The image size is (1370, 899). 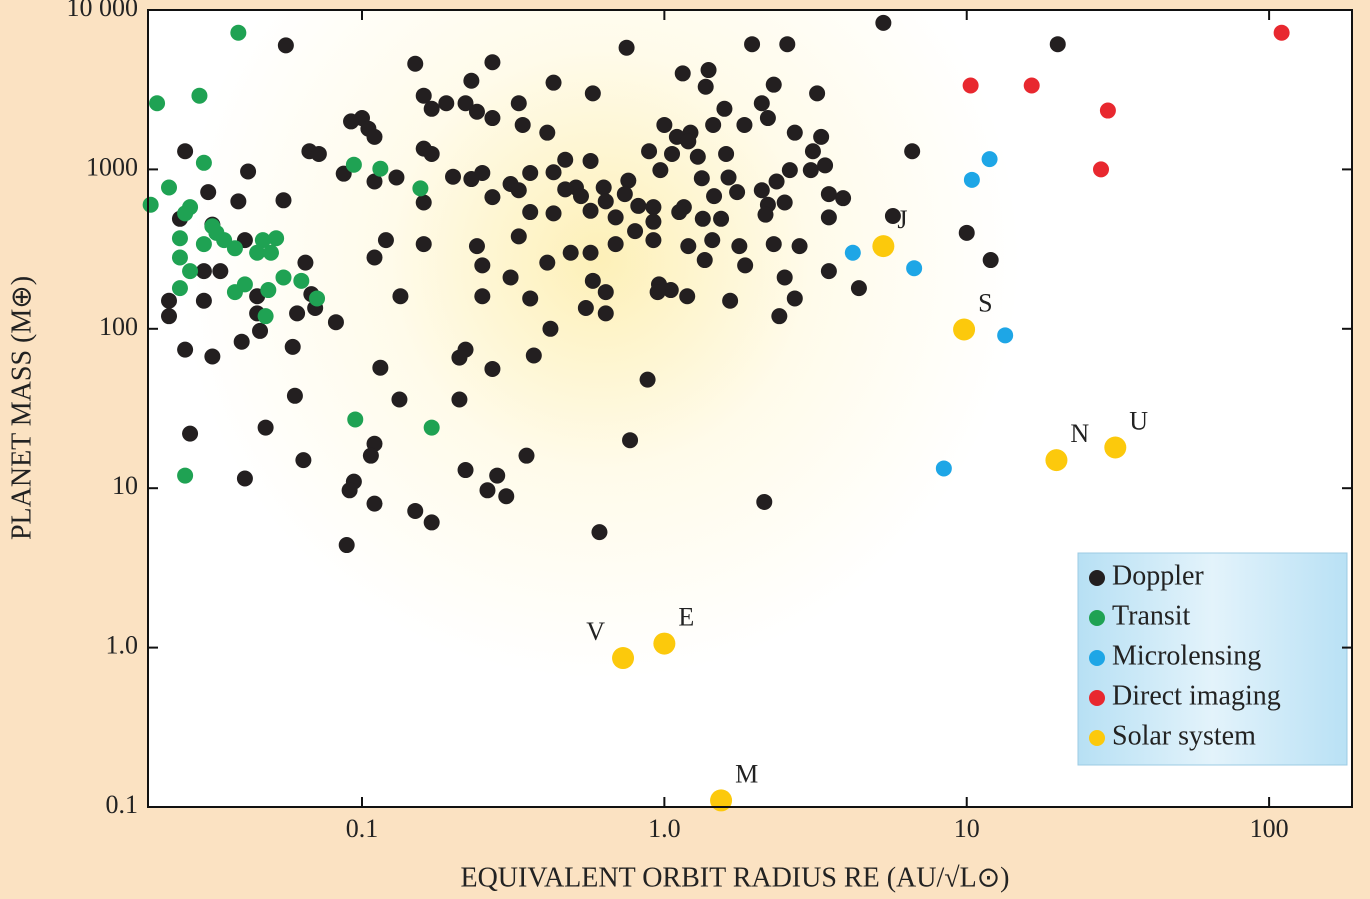 What do you see at coordinates (1186, 655) in the screenshot?
I see `legend-label: Microlensing` at bounding box center [1186, 655].